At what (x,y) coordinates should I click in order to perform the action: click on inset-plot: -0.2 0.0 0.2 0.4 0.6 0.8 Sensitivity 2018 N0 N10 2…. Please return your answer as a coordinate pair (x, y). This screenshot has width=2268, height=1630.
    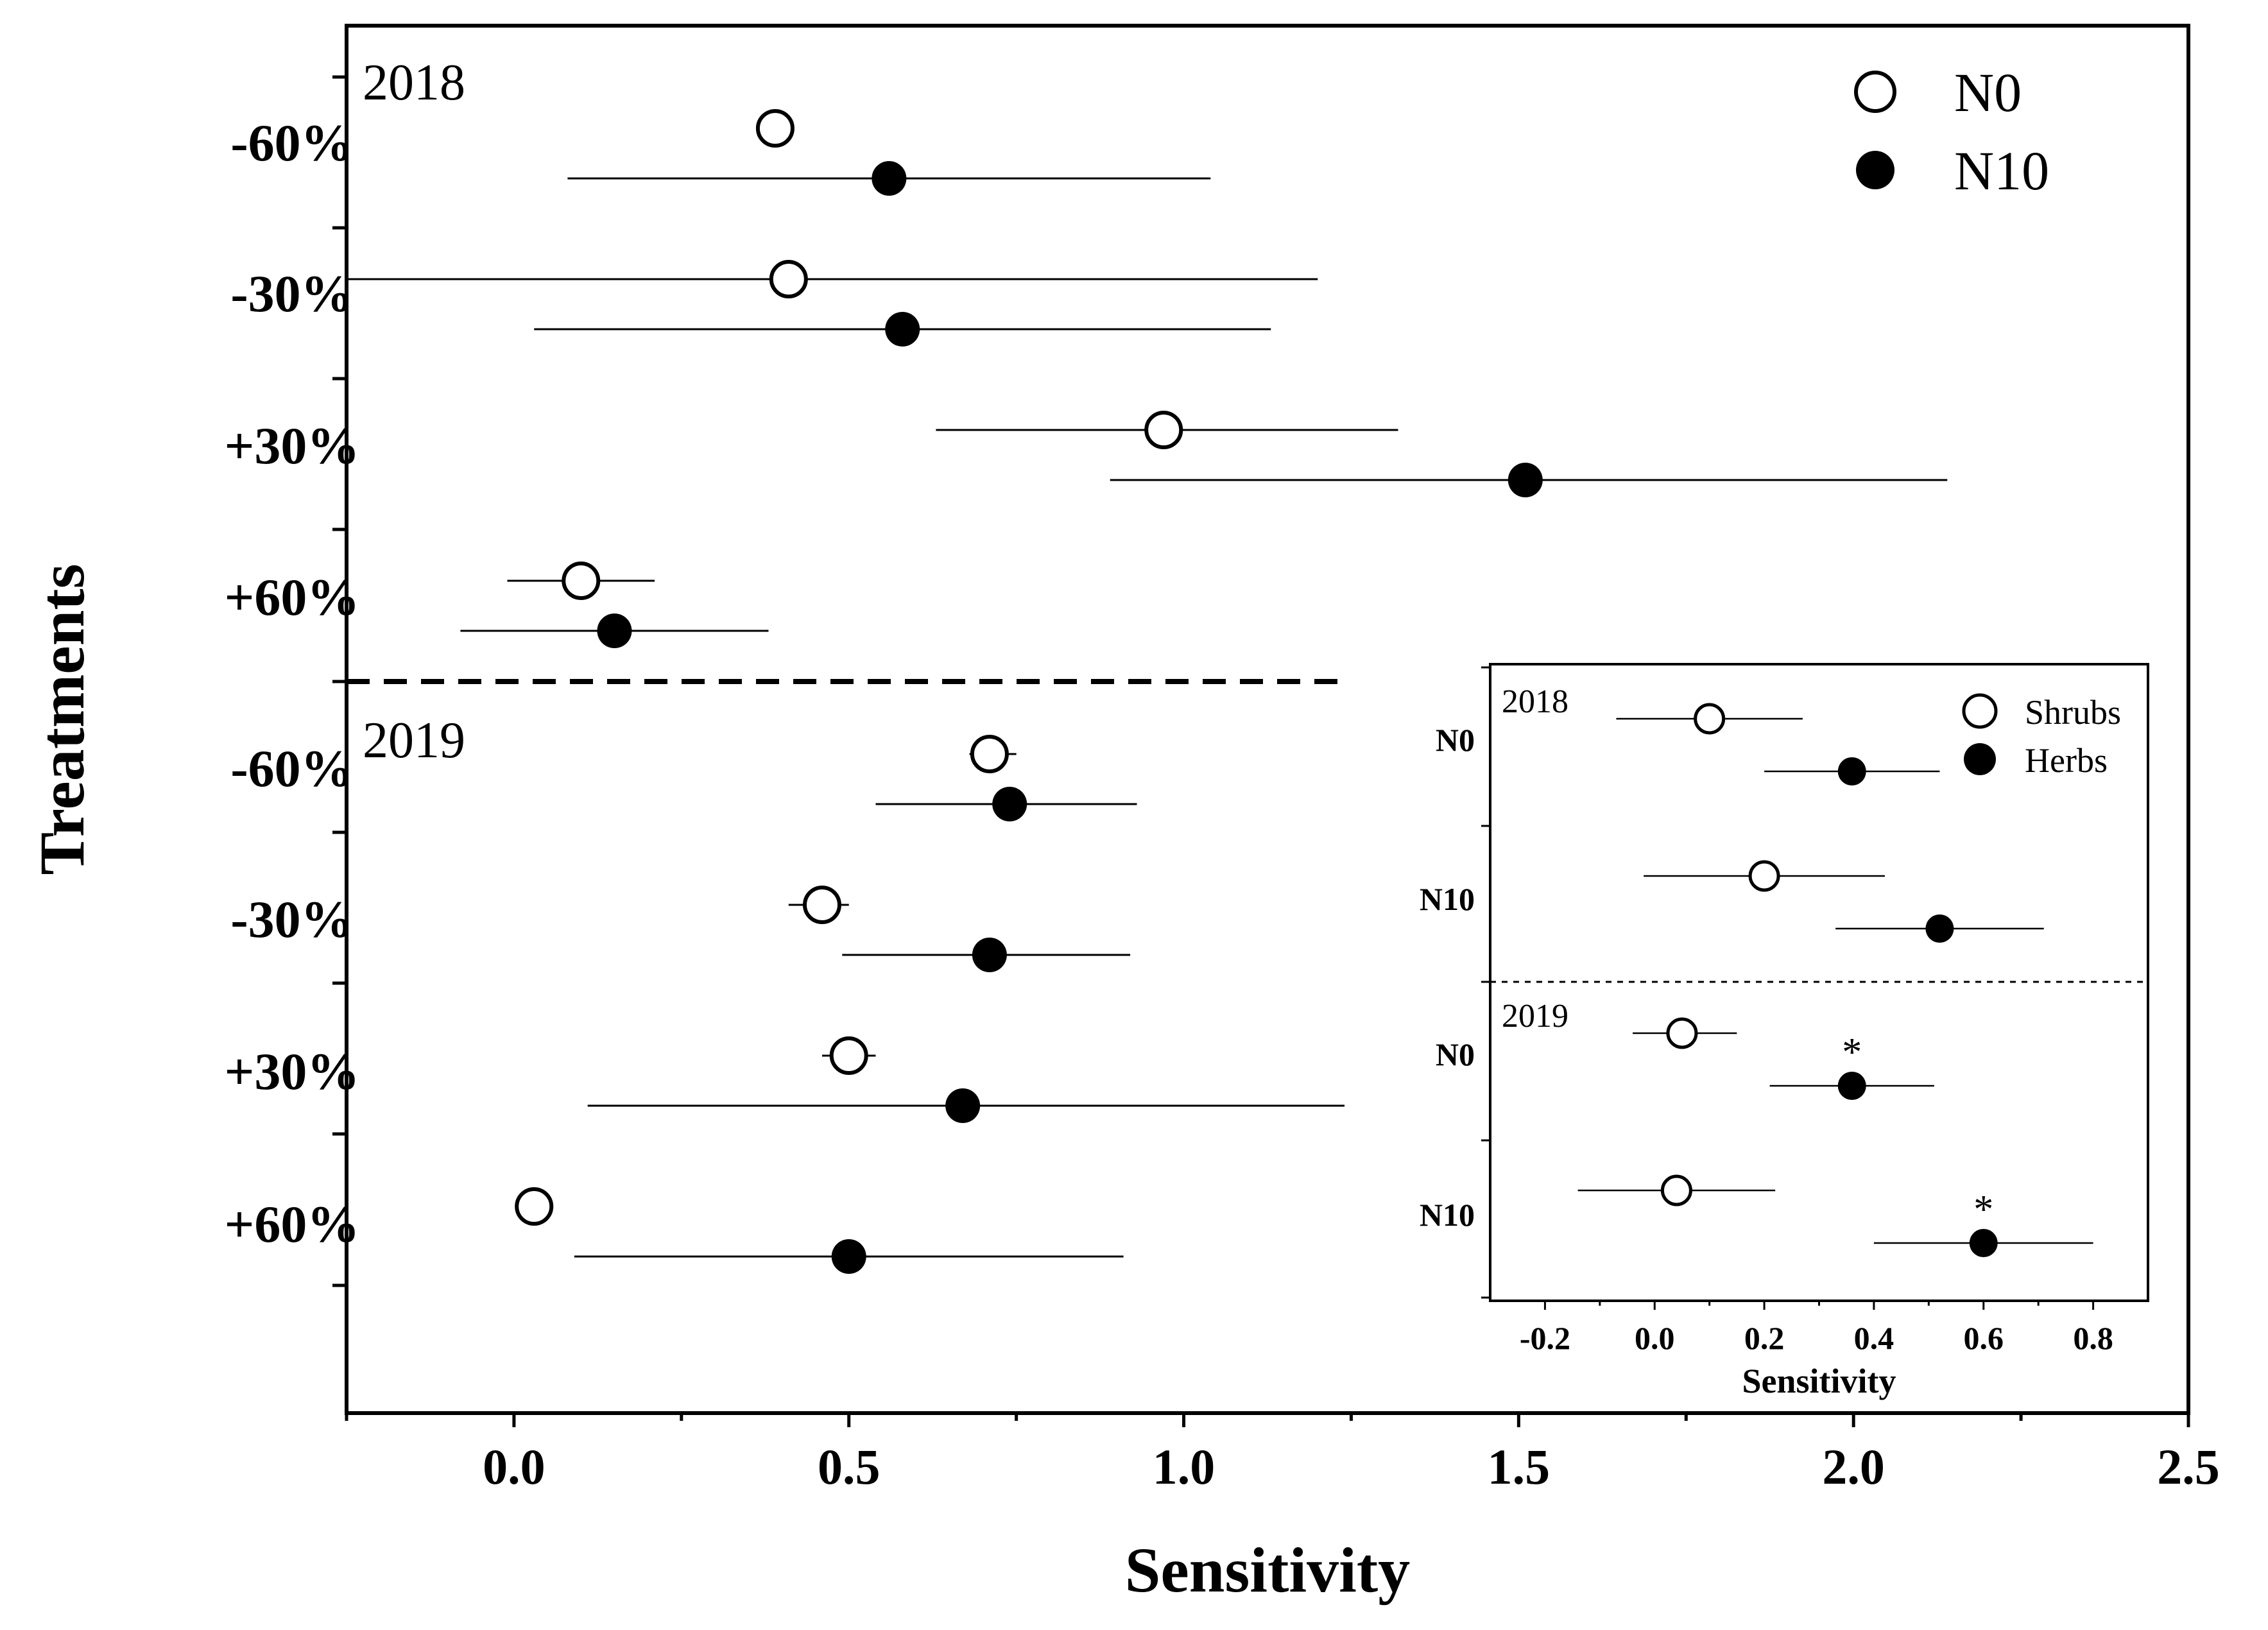
    Looking at the image, I should click on (1784, 1031).